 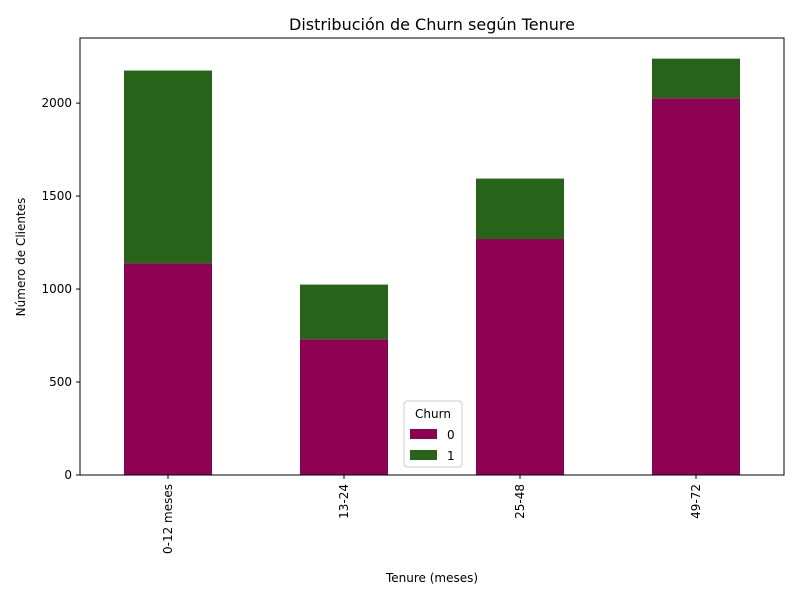 I want to click on y-tick-label: 0, so click(x=68, y=475).